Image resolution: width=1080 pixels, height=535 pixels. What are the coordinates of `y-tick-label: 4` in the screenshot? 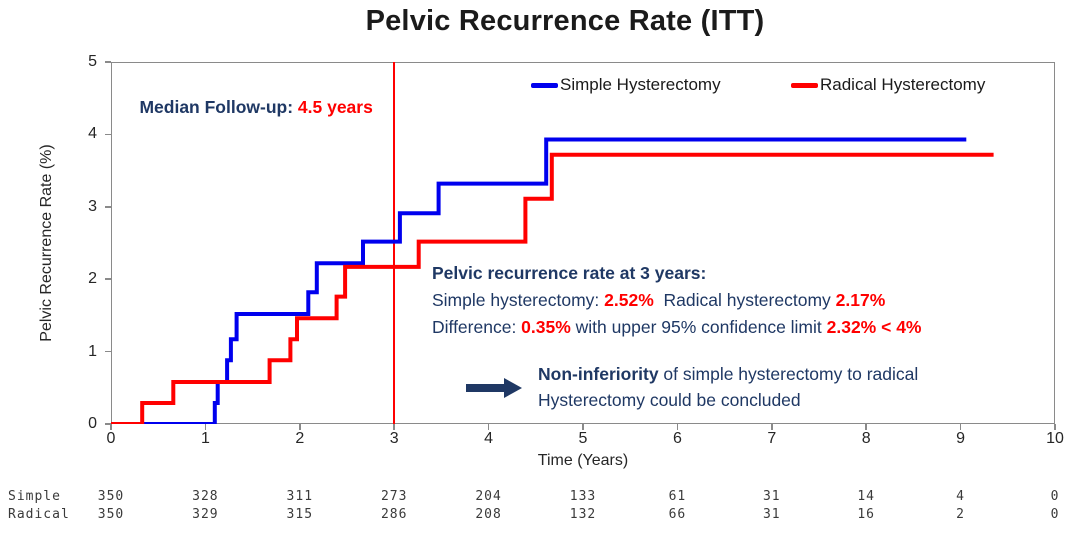 It's located at (92, 134).